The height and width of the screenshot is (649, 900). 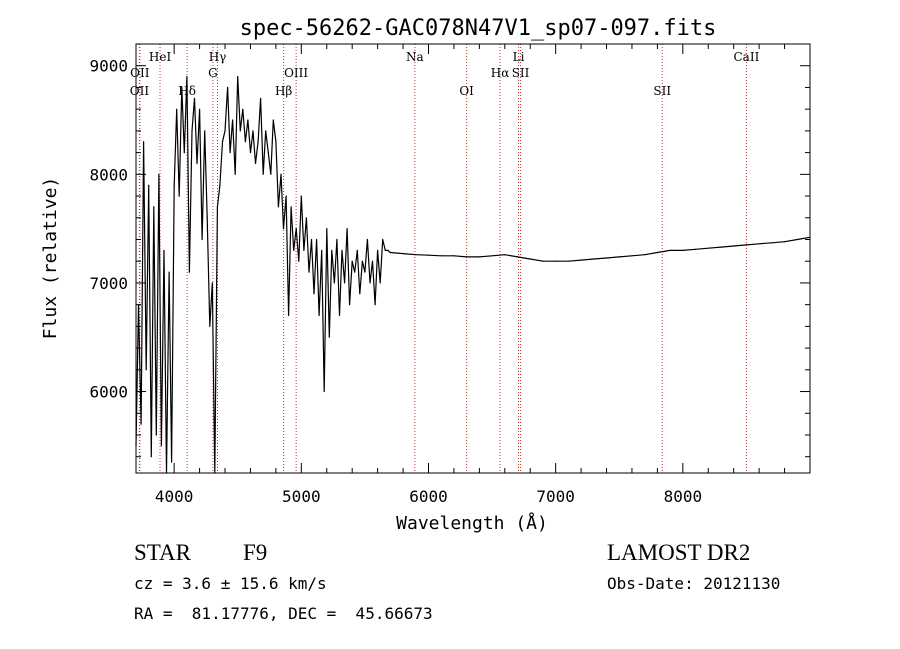 What do you see at coordinates (50, 258) in the screenshot?
I see `y-axis-label: Flux (relative)` at bounding box center [50, 258].